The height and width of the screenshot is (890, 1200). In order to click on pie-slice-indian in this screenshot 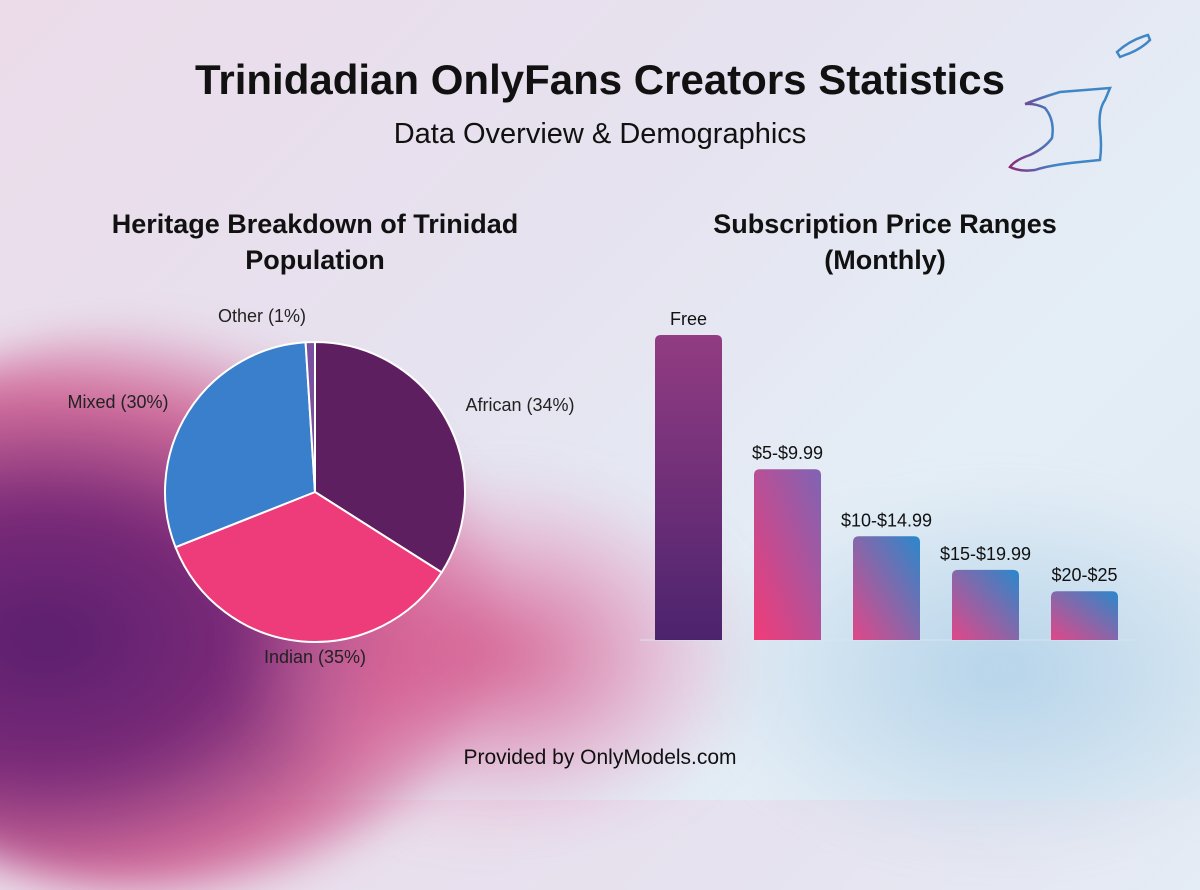, I will do `click(309, 566)`.